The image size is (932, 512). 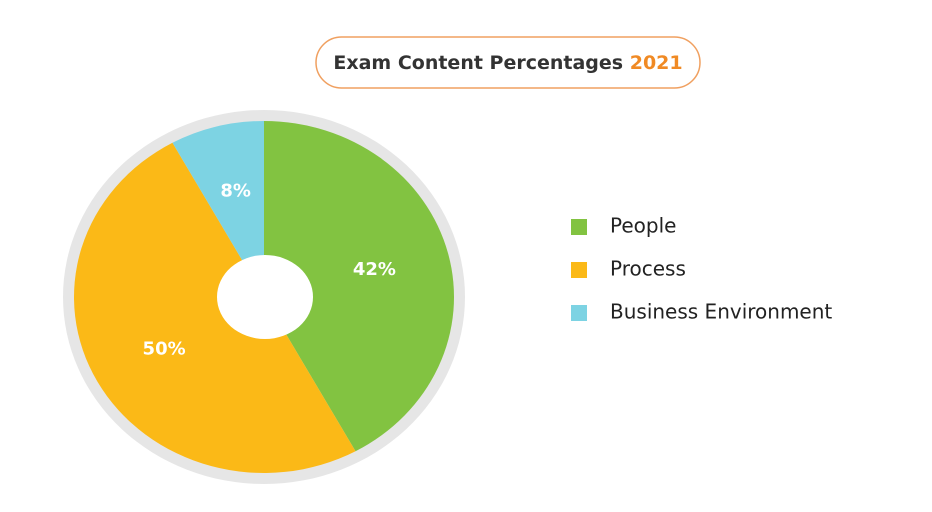 What do you see at coordinates (643, 226) in the screenshot?
I see `legend-label: People` at bounding box center [643, 226].